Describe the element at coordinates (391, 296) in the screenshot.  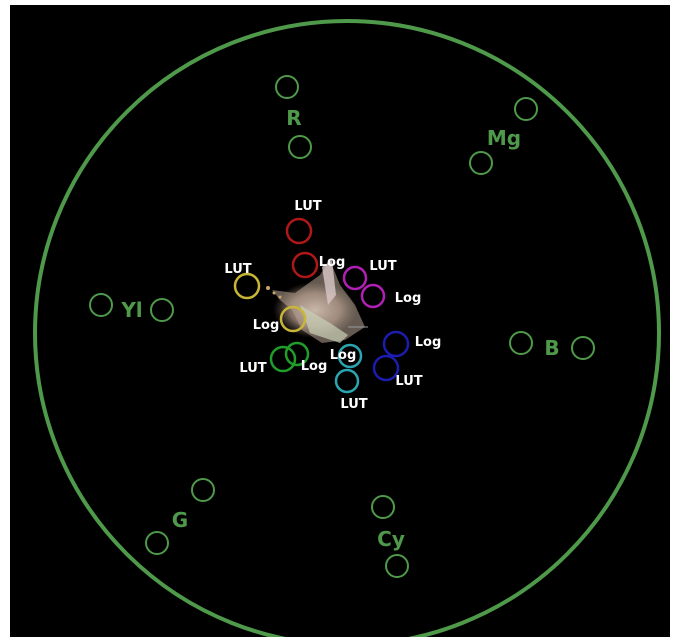
I see `marker-magenta-log: Log` at that location.